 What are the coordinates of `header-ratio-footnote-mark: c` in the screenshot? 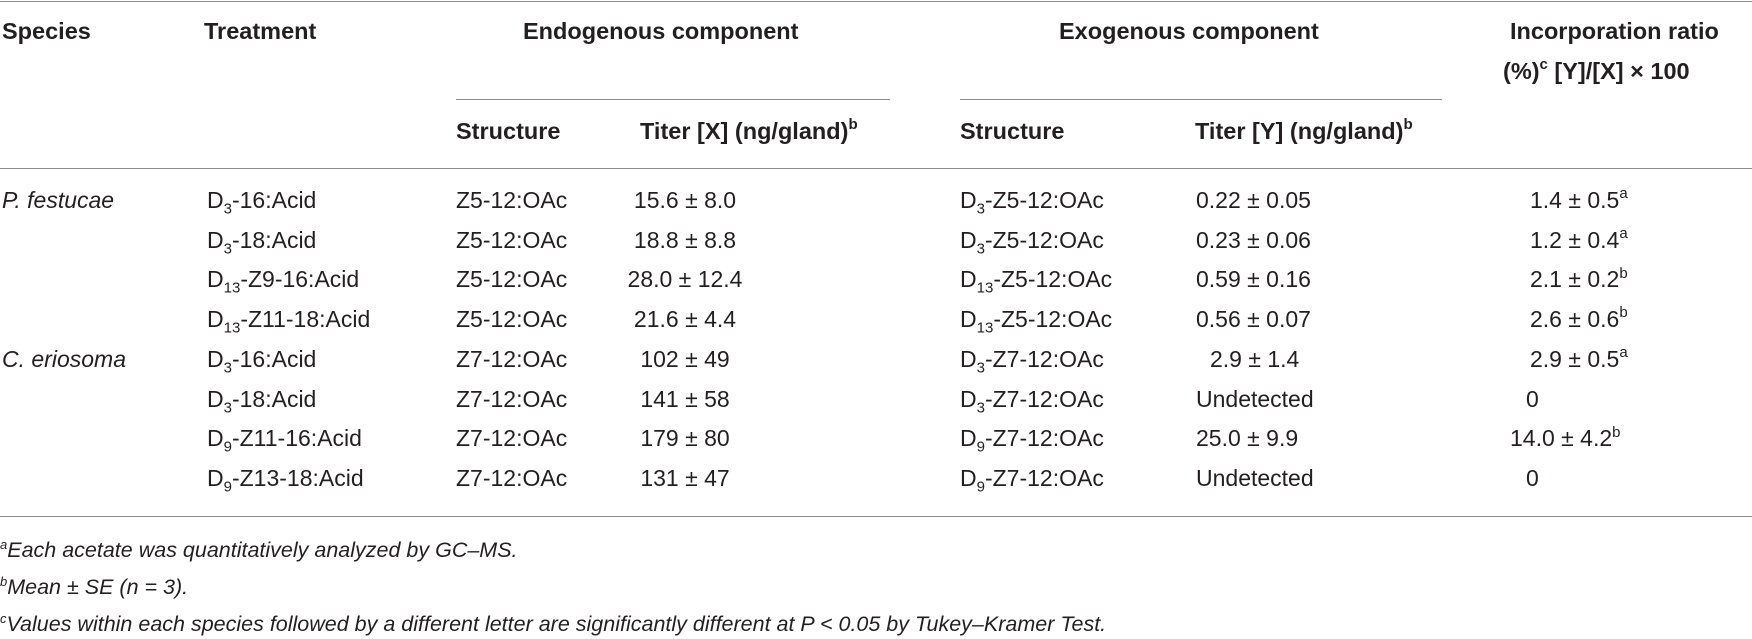 It's located at (1543, 65).